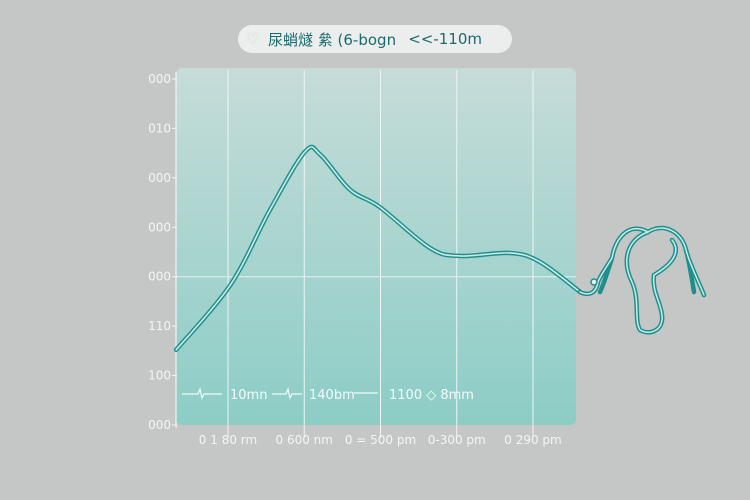  I want to click on y-tick-label: 100, so click(159, 376).